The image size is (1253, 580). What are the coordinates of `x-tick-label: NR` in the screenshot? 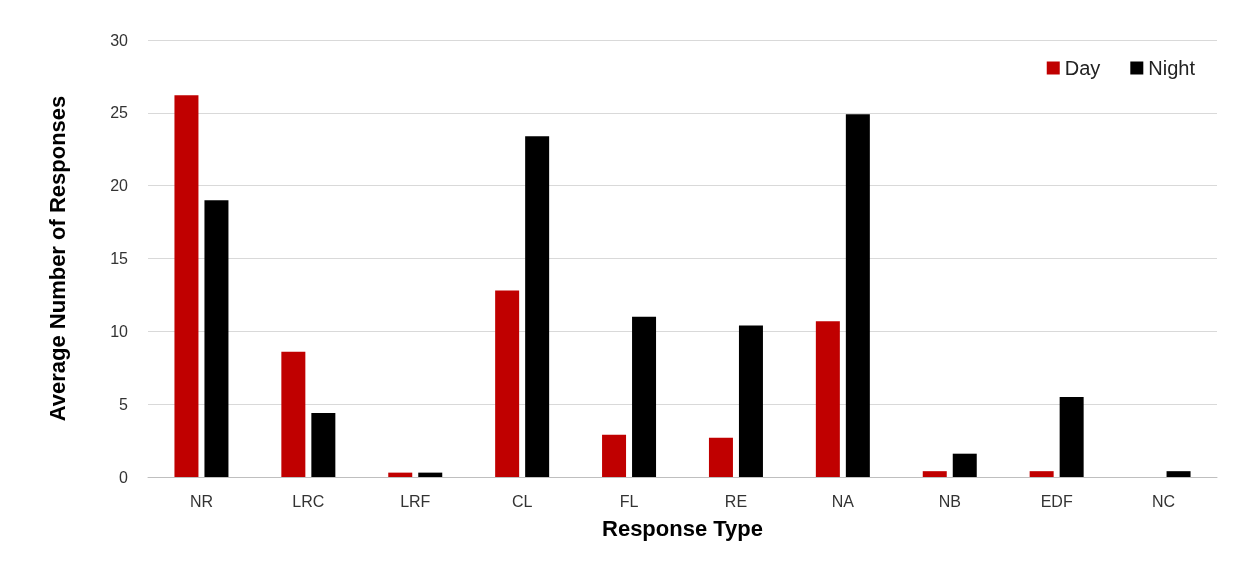 It's located at (201, 501).